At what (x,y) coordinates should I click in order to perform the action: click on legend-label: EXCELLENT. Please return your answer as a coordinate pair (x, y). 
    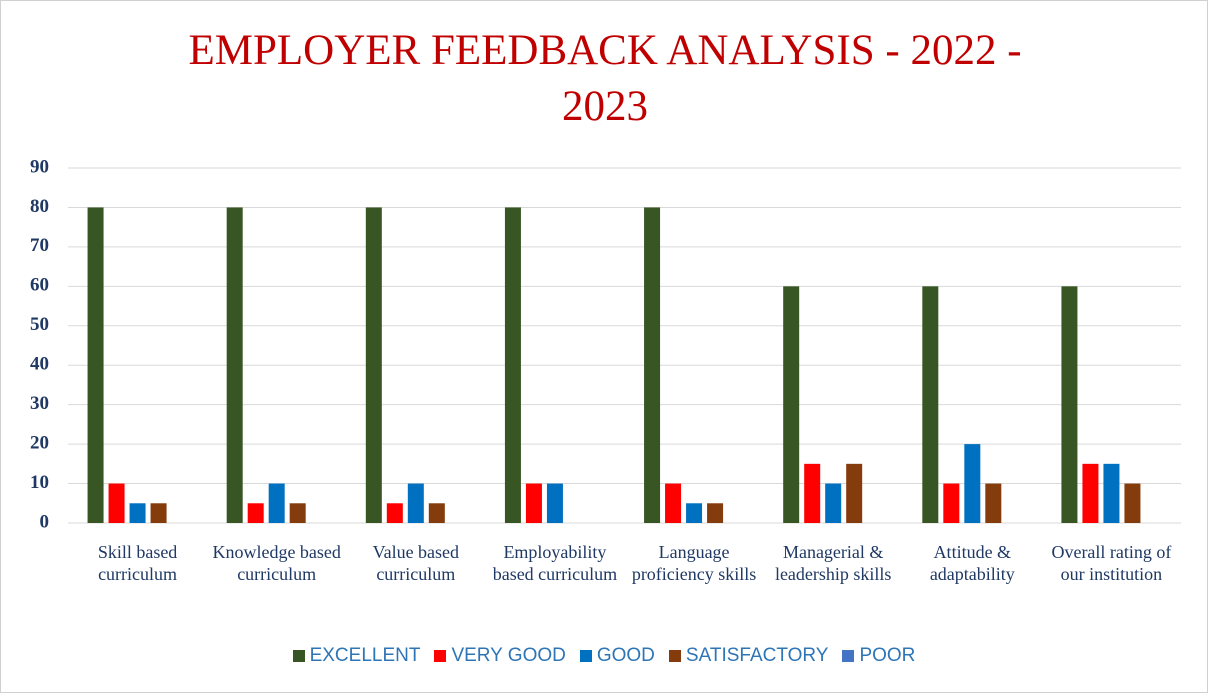
    Looking at the image, I should click on (365, 655).